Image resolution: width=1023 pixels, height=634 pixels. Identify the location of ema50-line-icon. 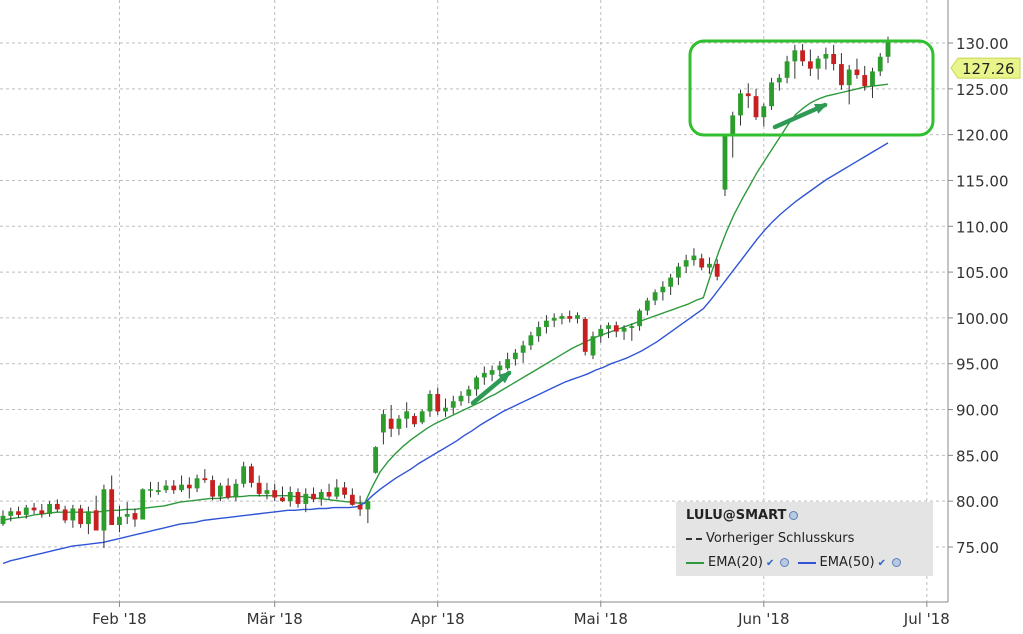
(806, 562).